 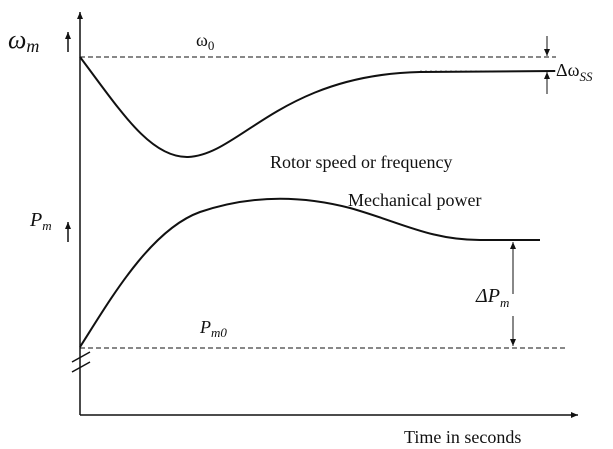 I want to click on rotor-curve-label: Rotor speed or frequency, so click(x=361, y=162).